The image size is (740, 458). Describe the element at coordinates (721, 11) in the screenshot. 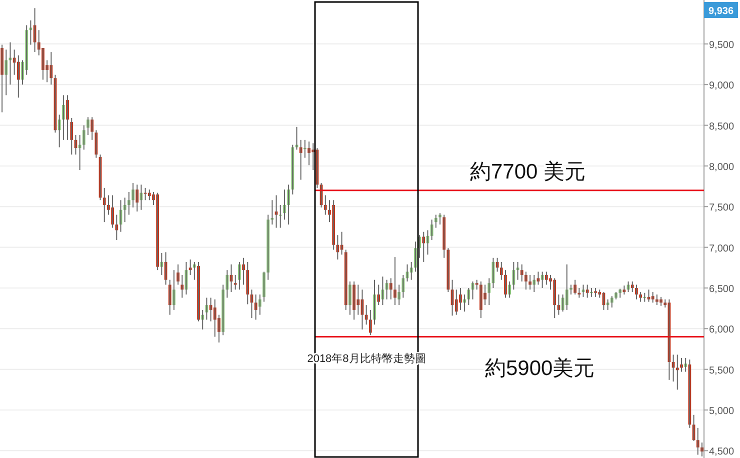

I see `text: 9,936` at that location.